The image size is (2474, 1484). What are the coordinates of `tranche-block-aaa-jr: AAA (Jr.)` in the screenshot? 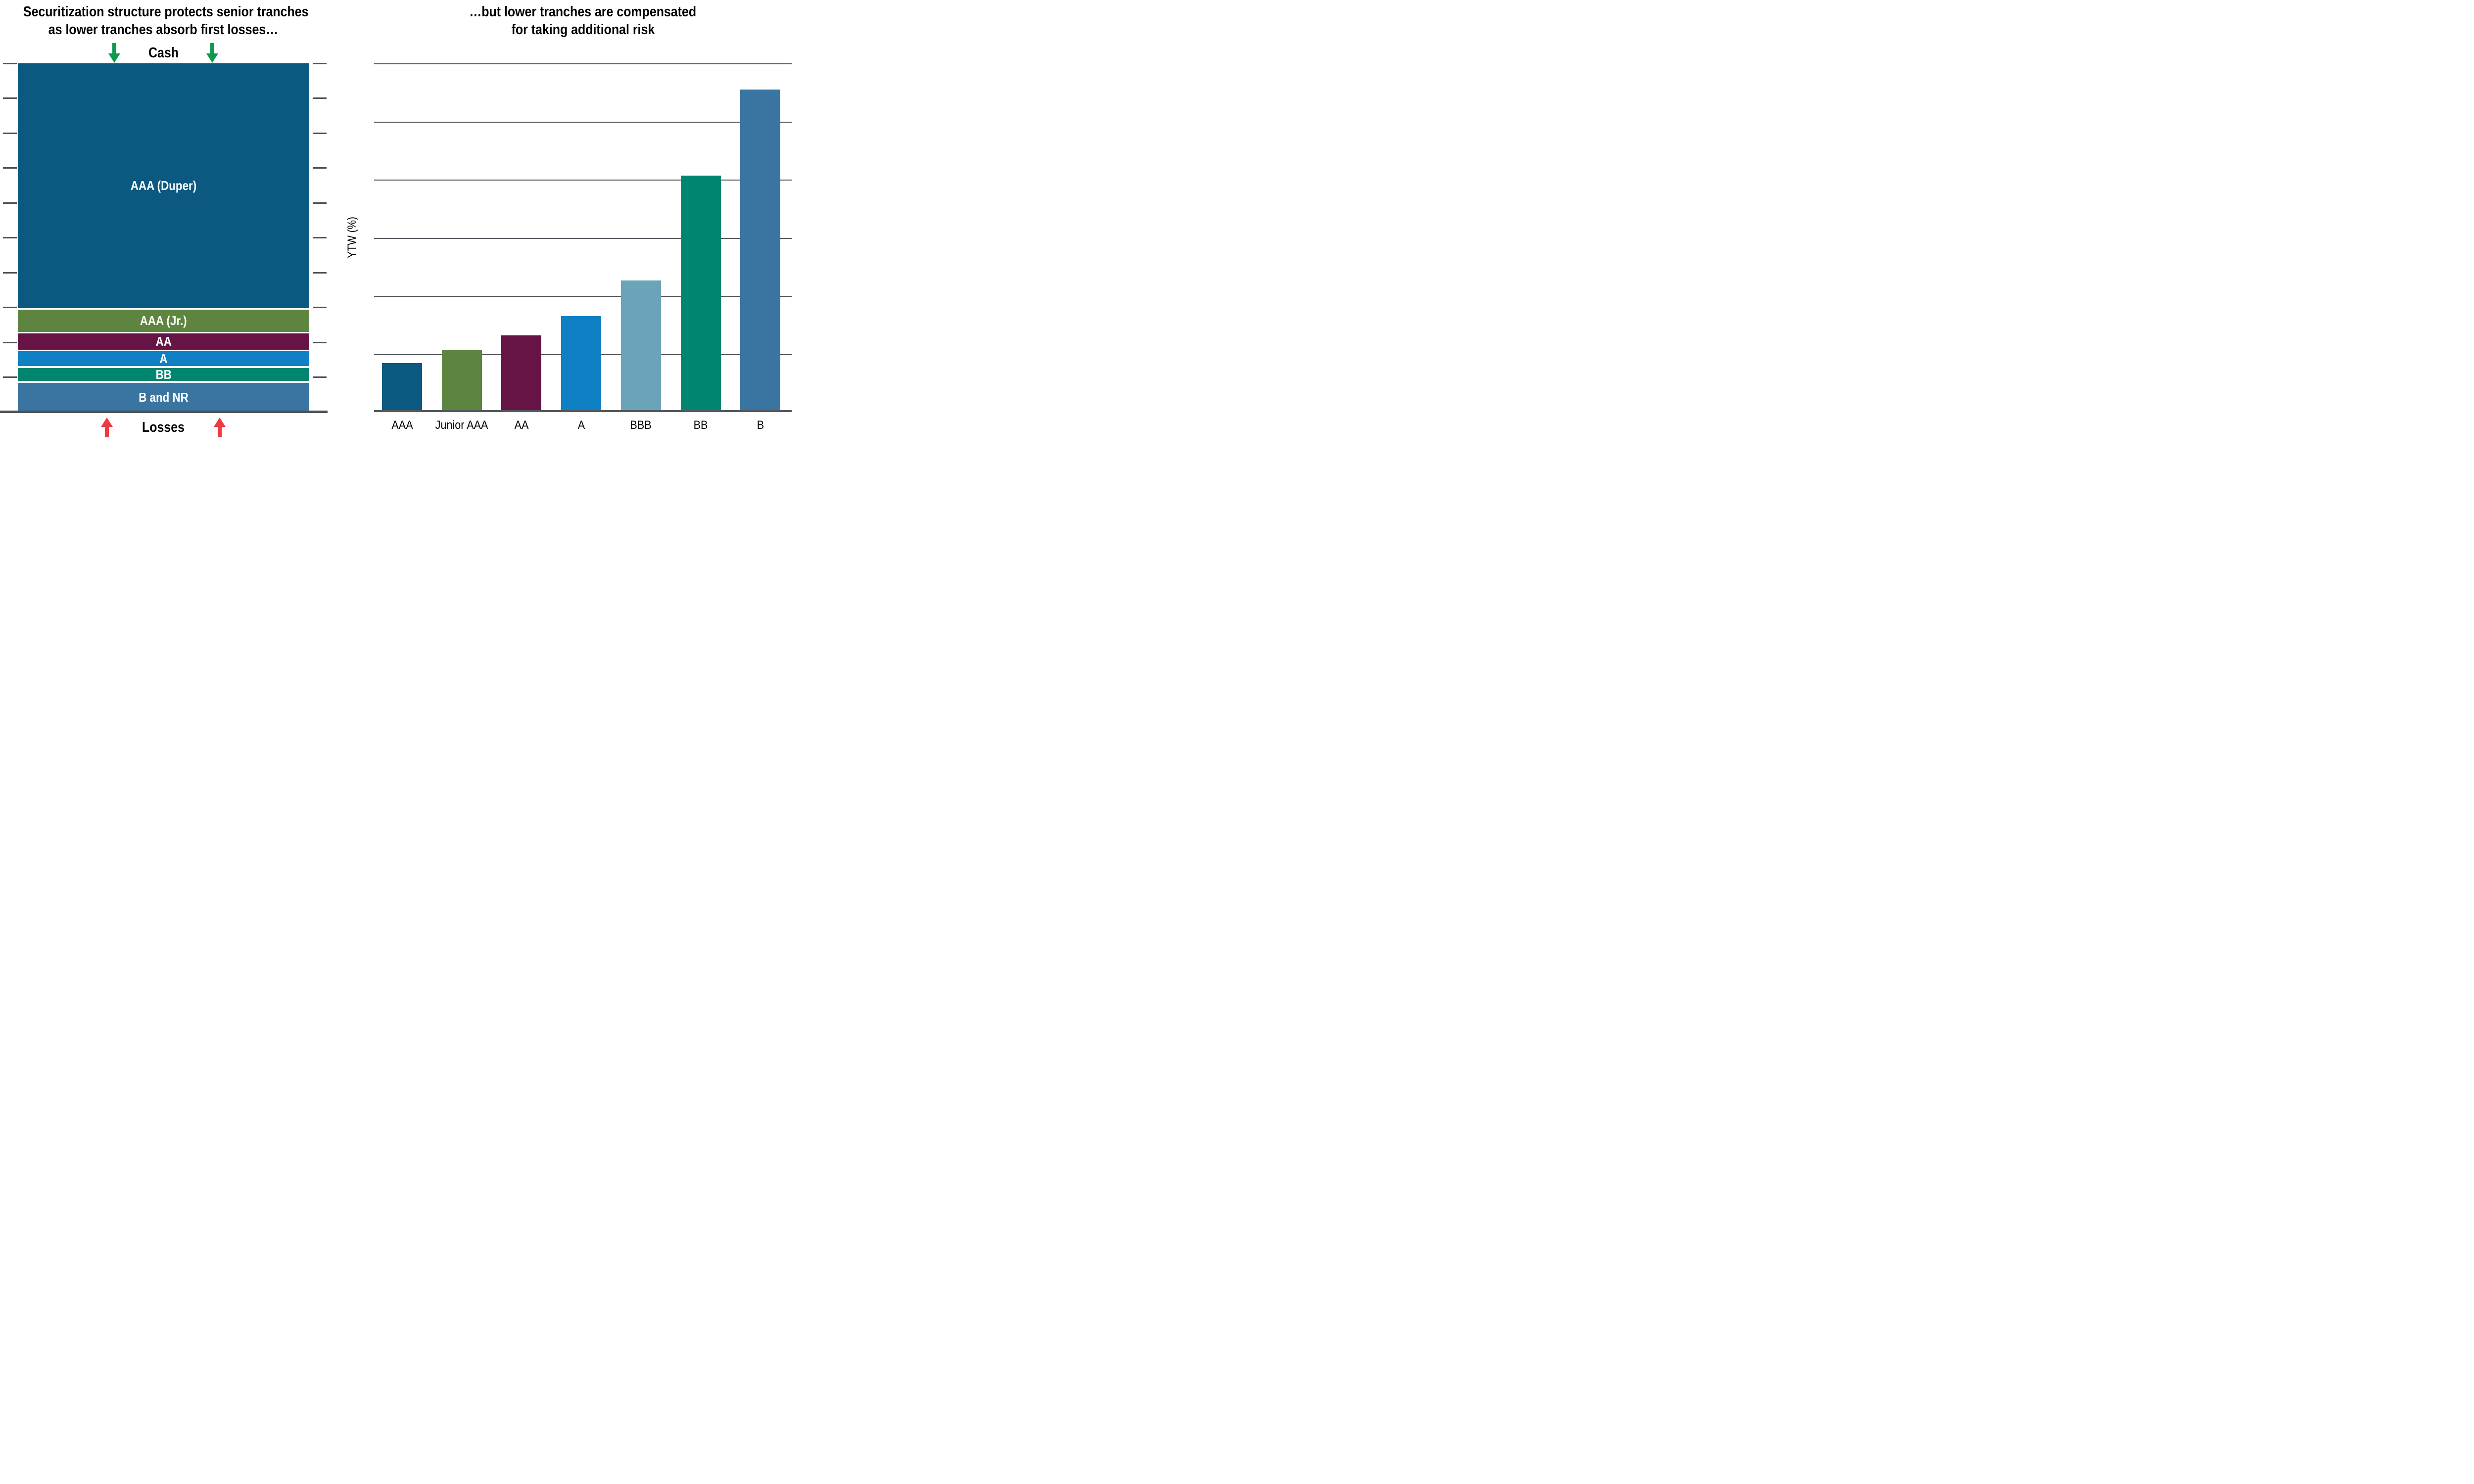 It's located at (164, 321).